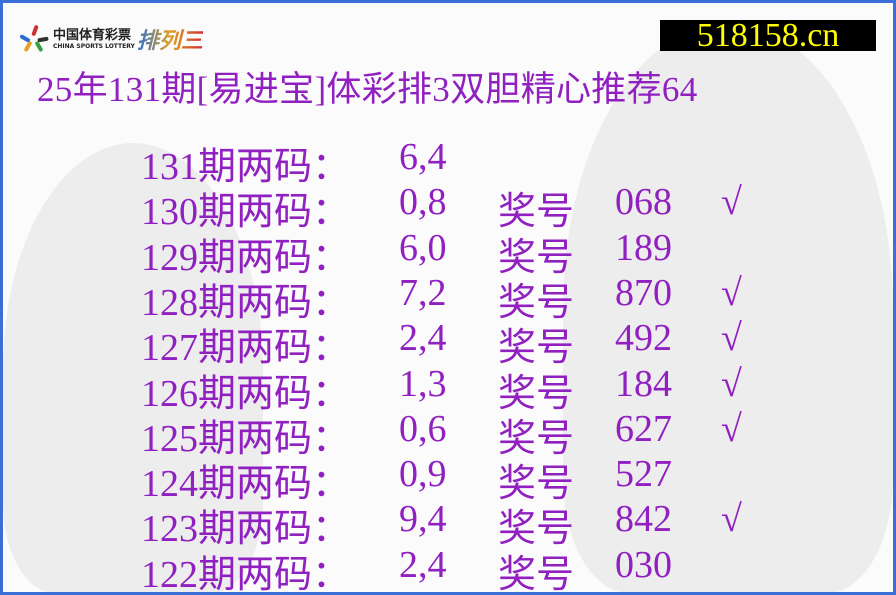 This screenshot has width=896, height=595. Describe the element at coordinates (34, 38) in the screenshot. I see `logo-star-icon` at that location.